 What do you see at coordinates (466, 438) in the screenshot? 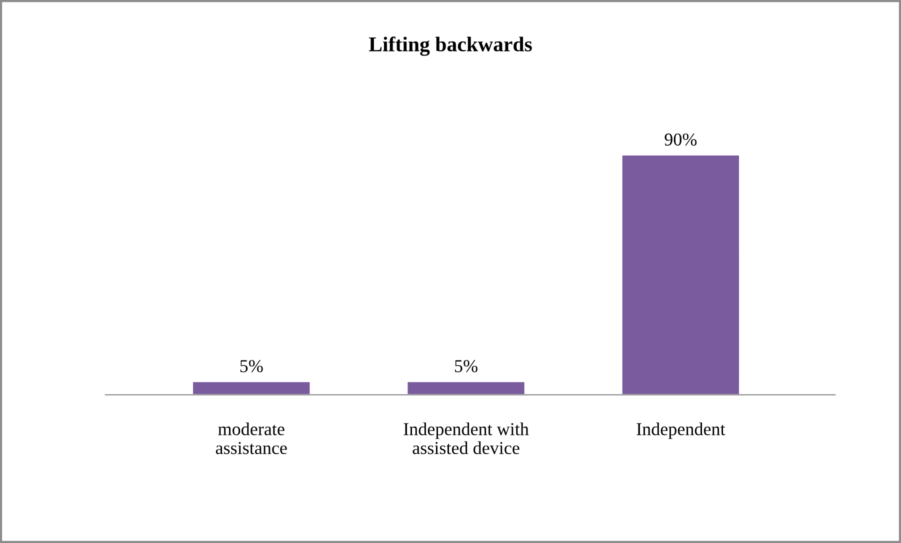
I see `x-tick-label: Independent with assisted device` at bounding box center [466, 438].